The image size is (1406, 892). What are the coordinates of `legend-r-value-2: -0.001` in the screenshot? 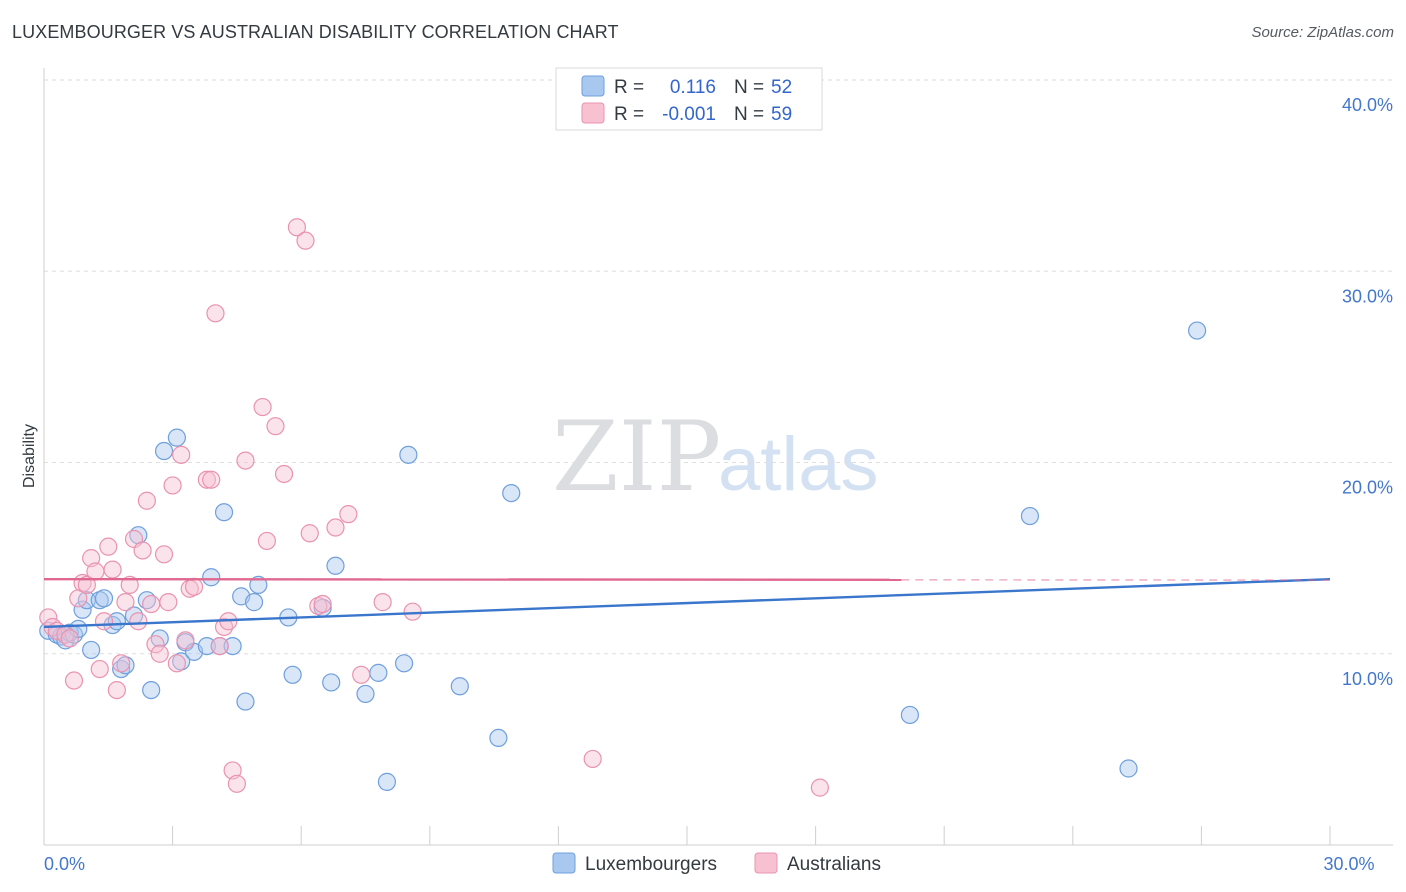 It's located at (689, 114).